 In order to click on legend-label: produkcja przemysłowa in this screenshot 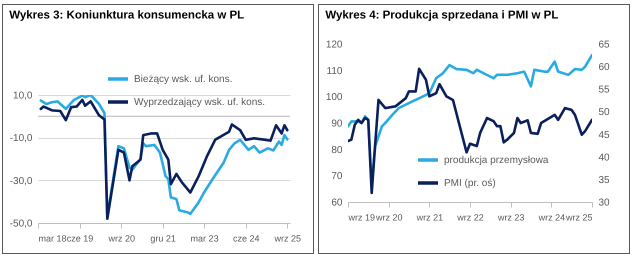, I will do `click(496, 160)`.